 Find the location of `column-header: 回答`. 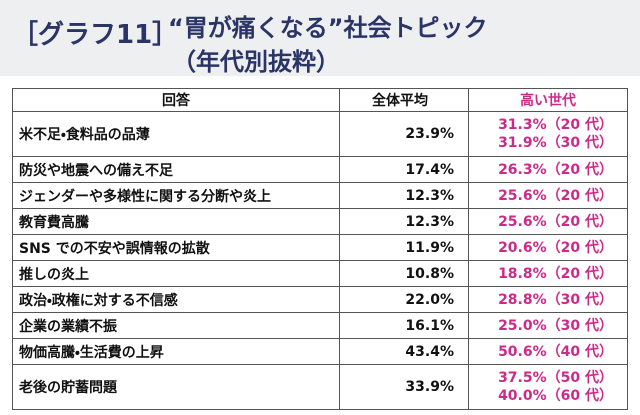

column-header: 回答 is located at coordinates (176, 100).